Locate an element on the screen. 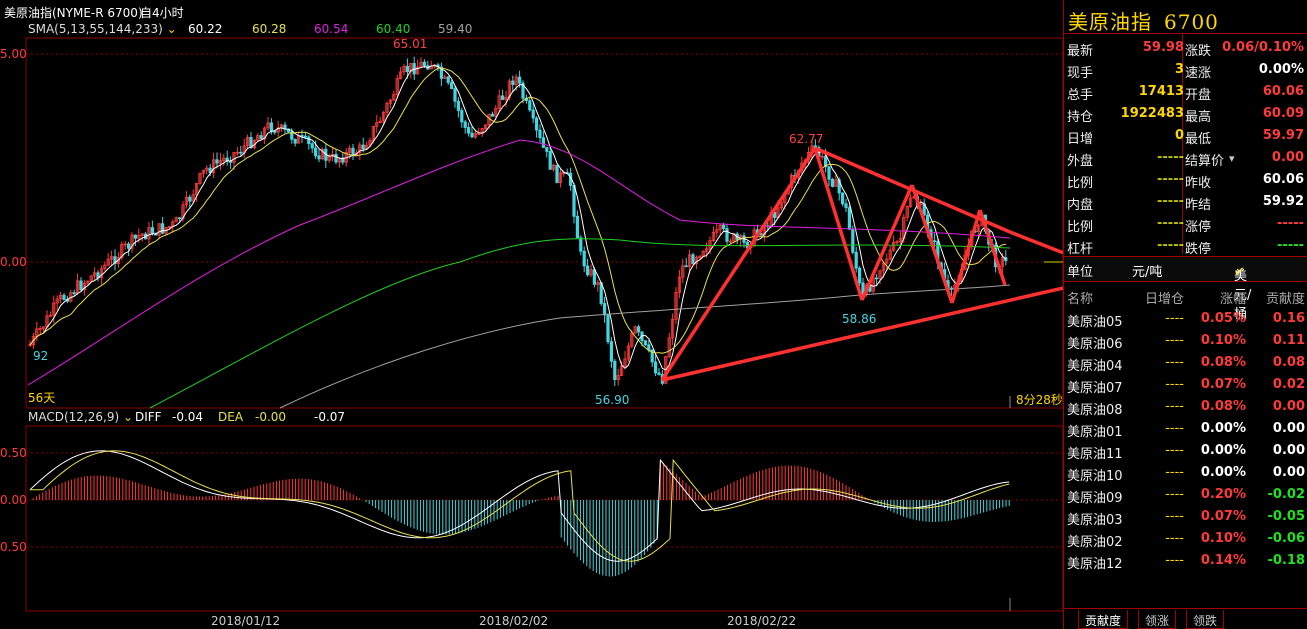 This screenshot has width=1307, height=629. period-selector: 自4小时 is located at coordinates (162, 13).